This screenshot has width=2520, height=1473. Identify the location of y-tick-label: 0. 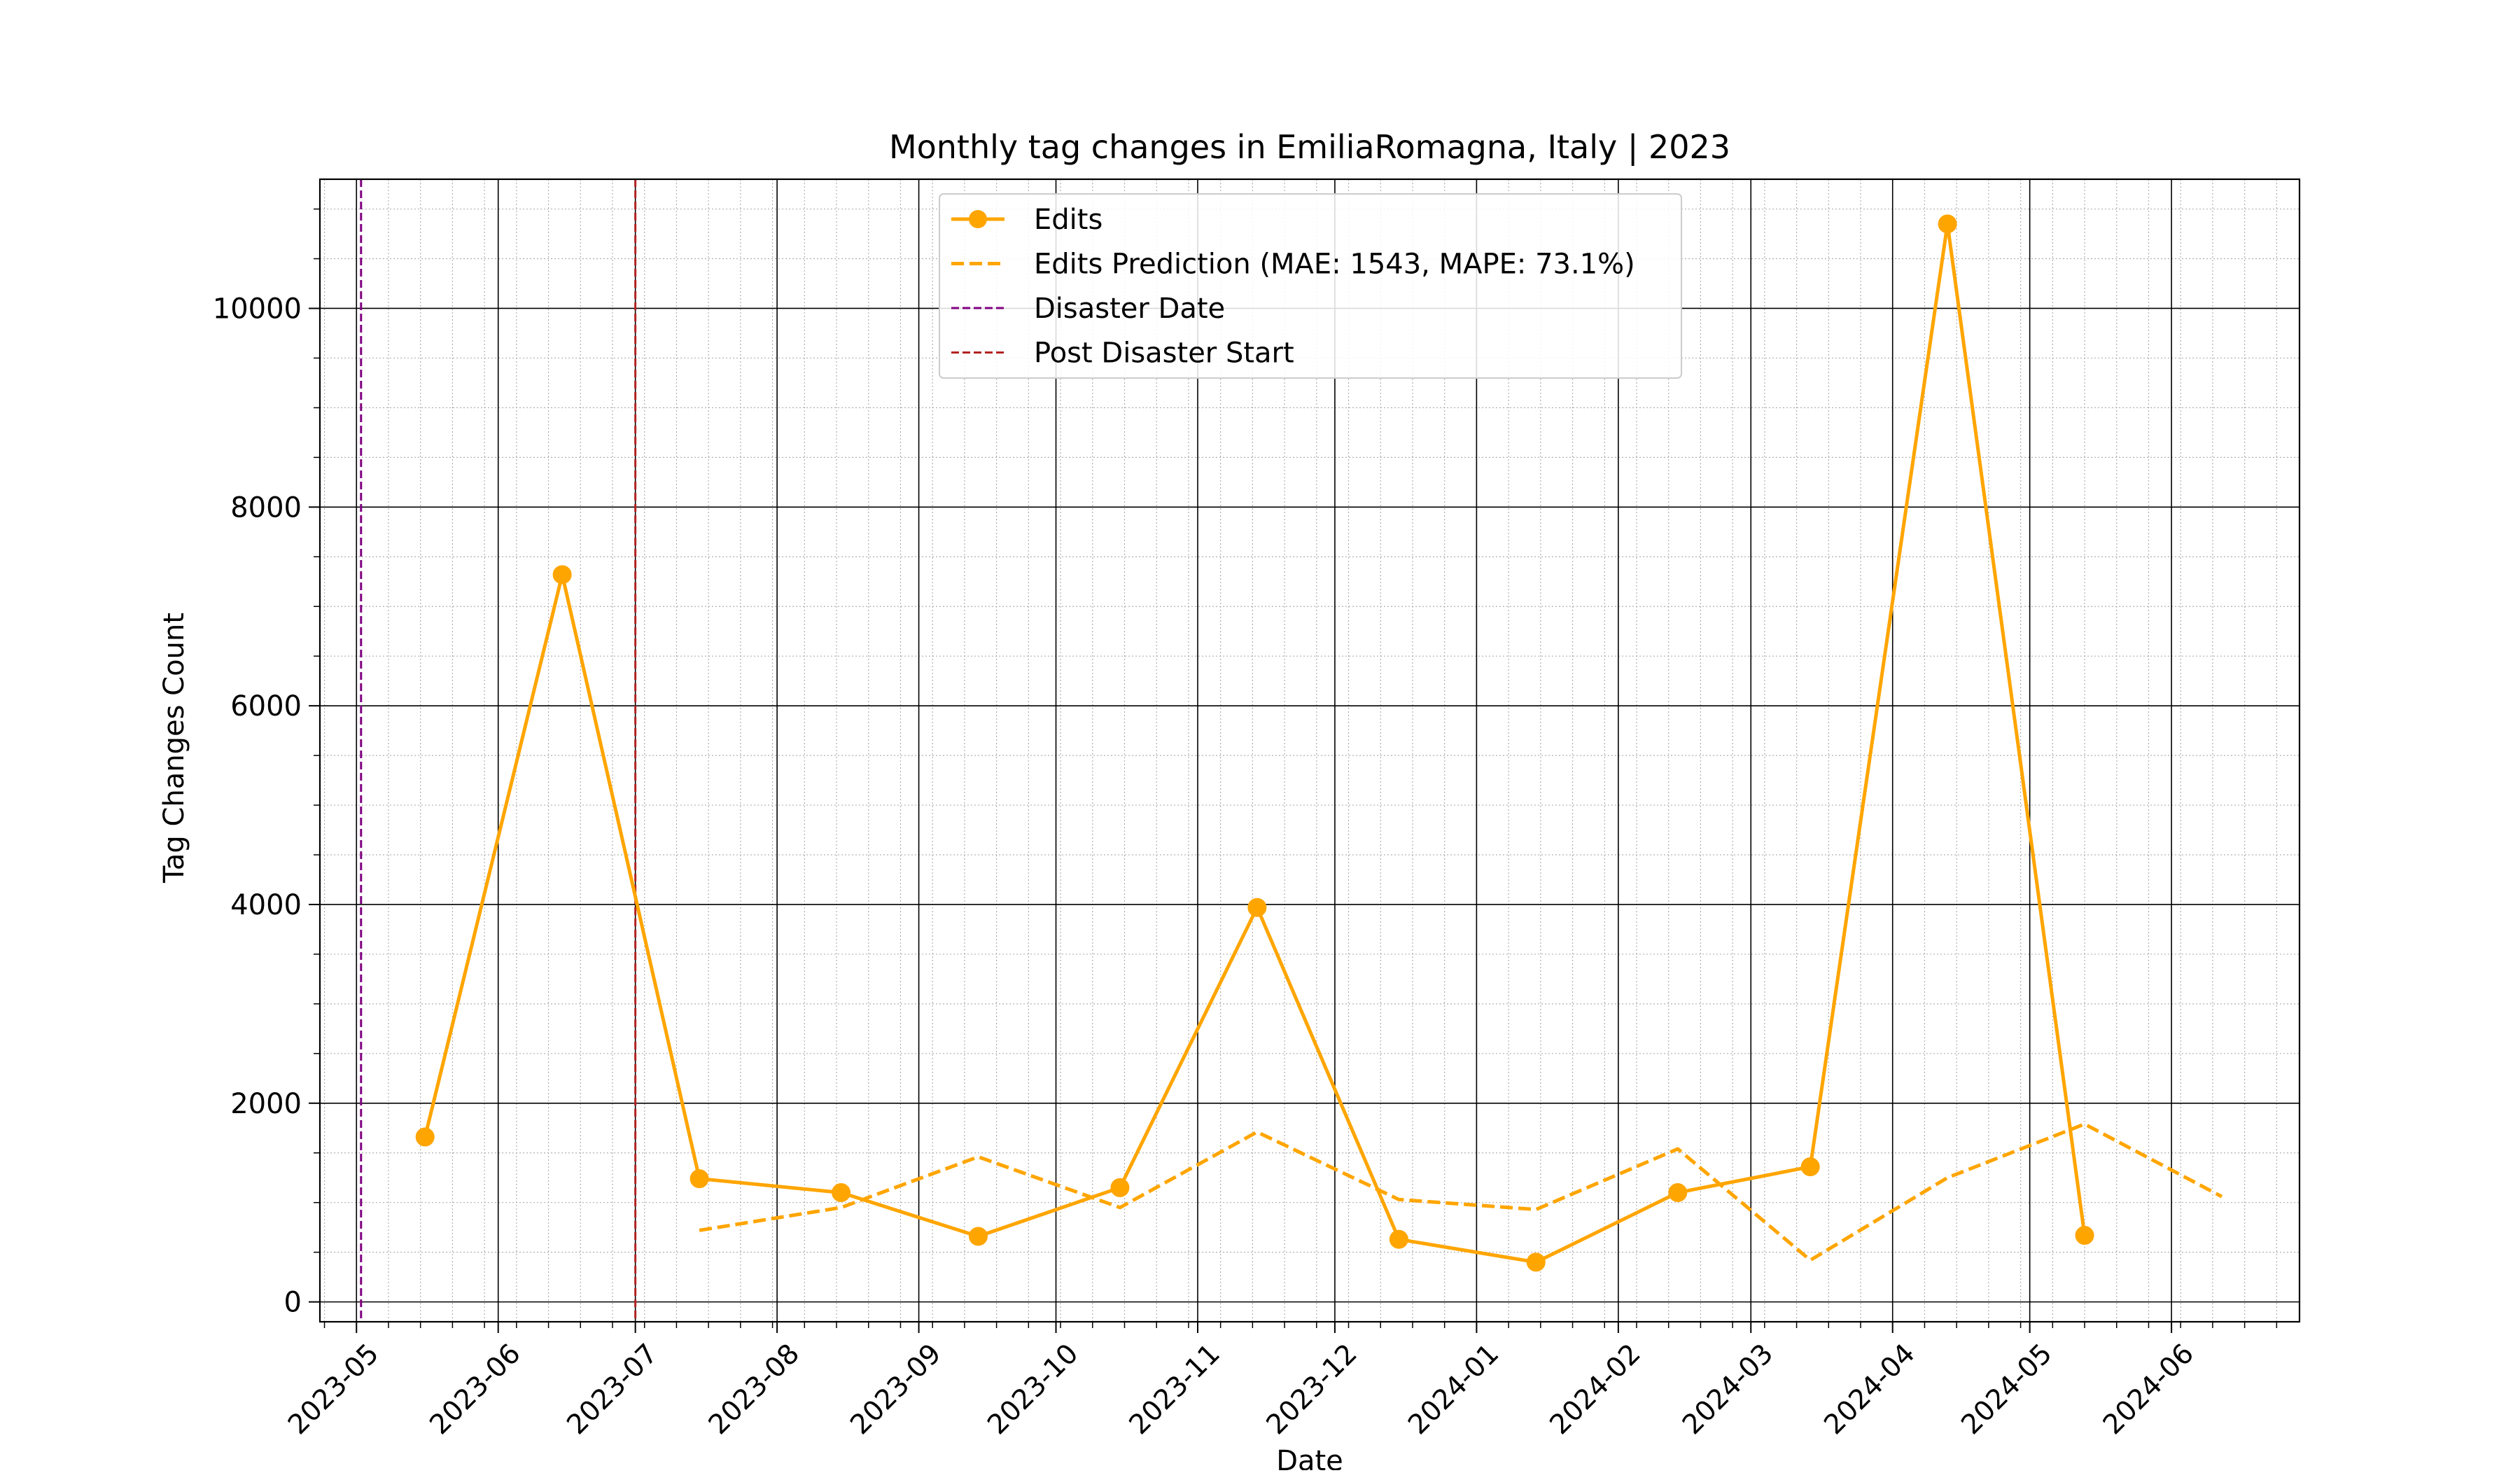
(293, 1303).